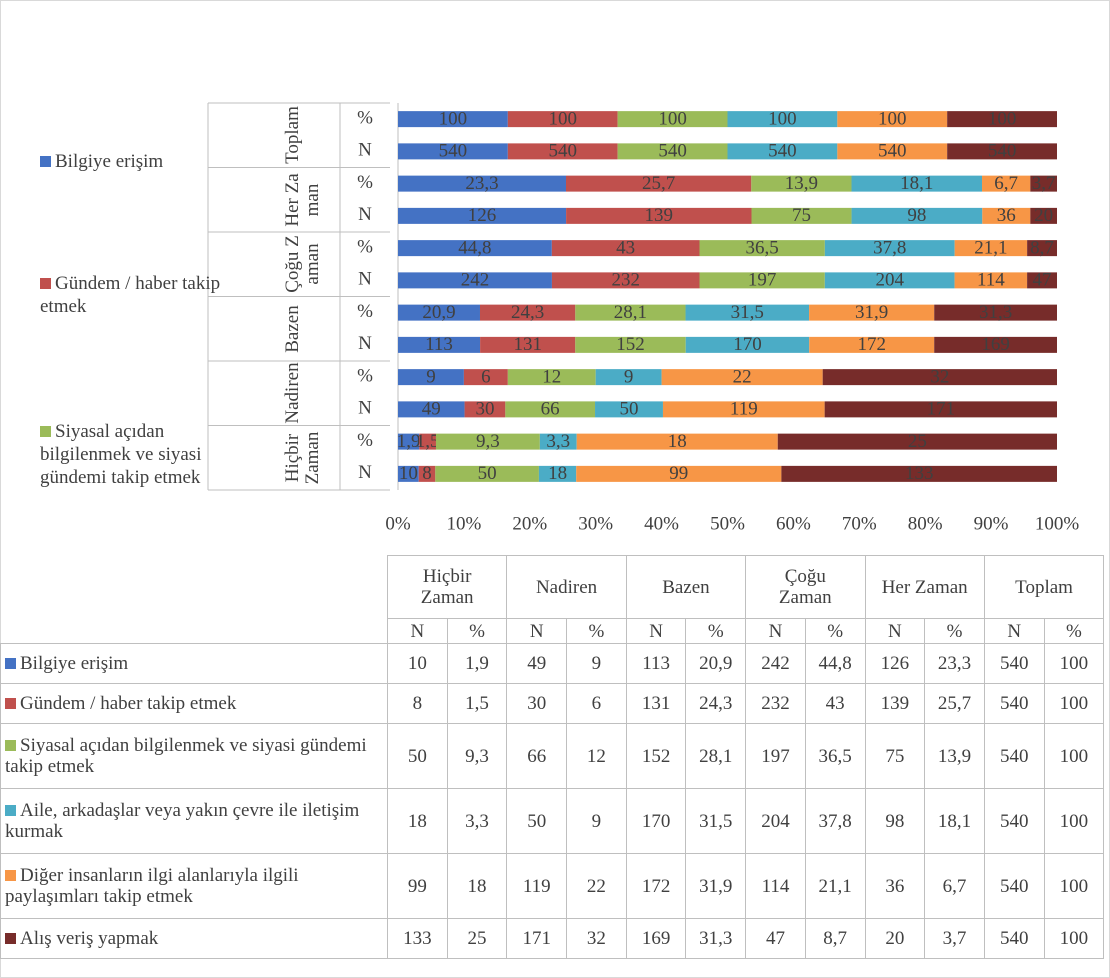 This screenshot has height=978, width=1110. Describe the element at coordinates (835, 821) in the screenshot. I see `table-cell: 37,8` at that location.